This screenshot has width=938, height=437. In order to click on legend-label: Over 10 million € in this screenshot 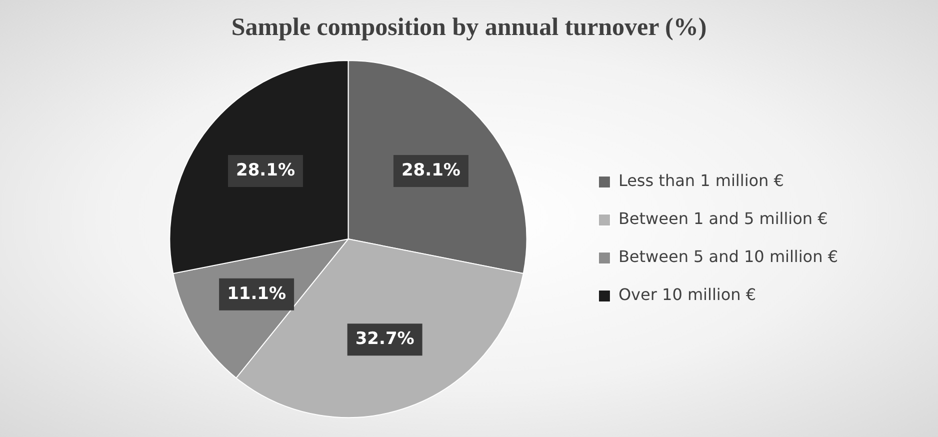, I will do `click(687, 294)`.